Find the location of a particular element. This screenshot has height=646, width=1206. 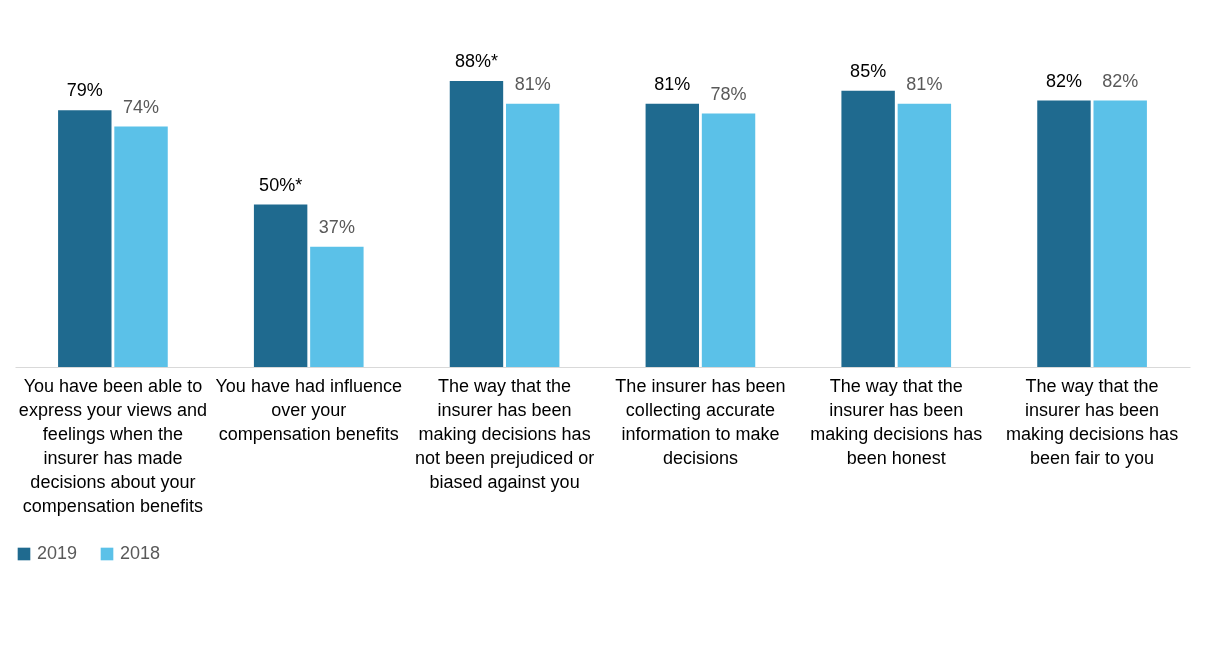

x-tick-label: The way that the insurer has been making decisions has been fair to you is located at coordinates (1092, 421).